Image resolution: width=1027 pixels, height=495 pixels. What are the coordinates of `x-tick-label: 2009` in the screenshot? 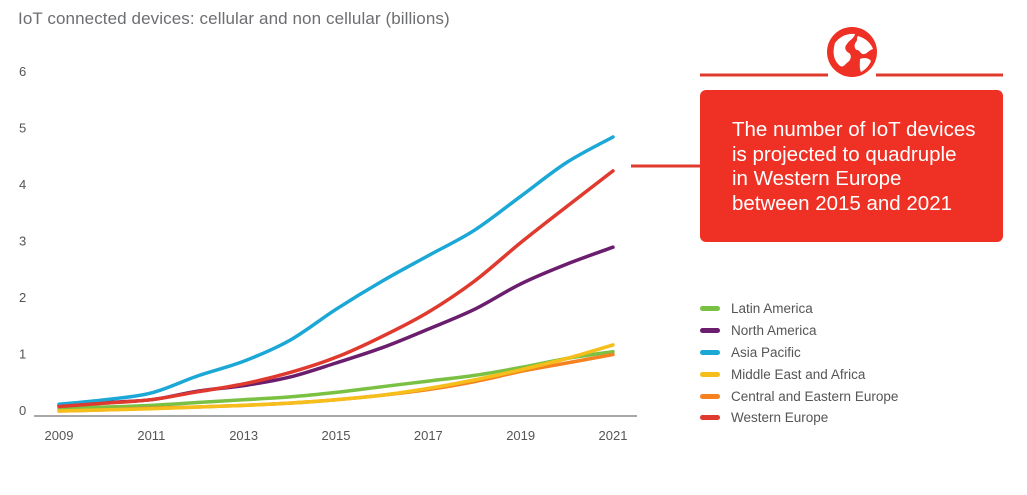 It's located at (59, 435).